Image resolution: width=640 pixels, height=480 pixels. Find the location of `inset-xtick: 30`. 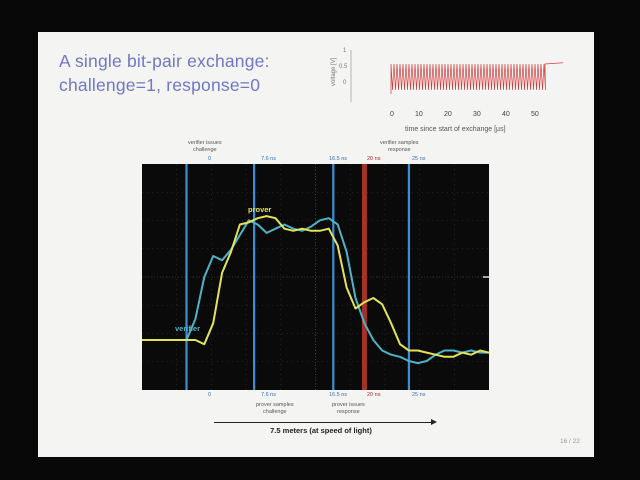

inset-xtick: 30 is located at coordinates (477, 114).